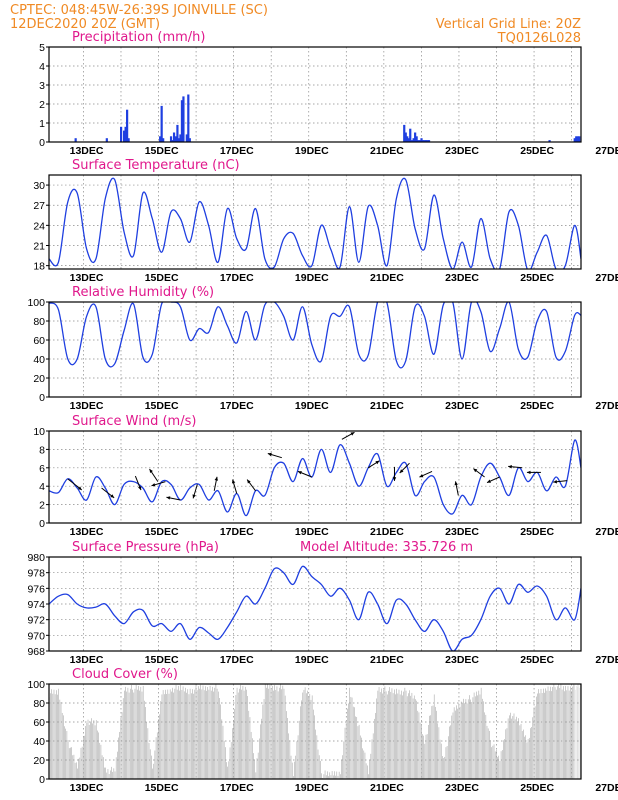  What do you see at coordinates (87, 151) in the screenshot?
I see `x-tick-label: 13DEC` at bounding box center [87, 151].